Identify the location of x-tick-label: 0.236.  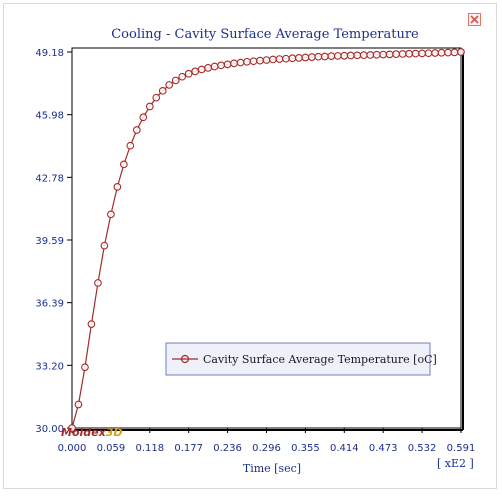
(227, 448).